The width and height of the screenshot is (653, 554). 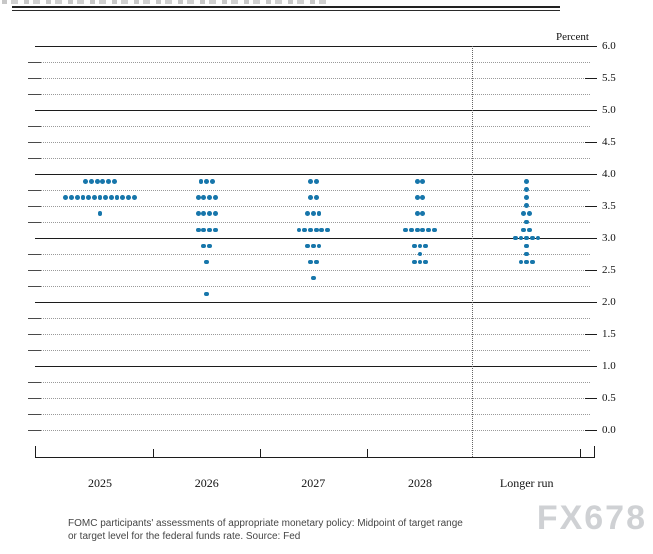 I want to click on y-axis-tick-label: 0.5, so click(x=609, y=398).